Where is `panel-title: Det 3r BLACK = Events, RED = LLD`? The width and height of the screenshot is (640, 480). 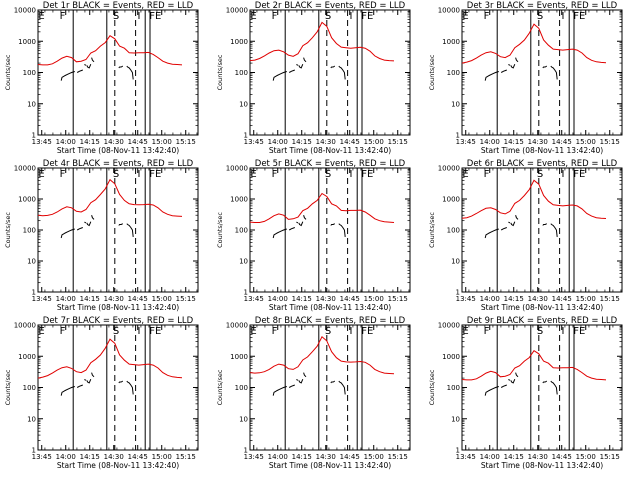 panel-title: Det 3r BLACK = Events, RED = LLD is located at coordinates (542, 6).